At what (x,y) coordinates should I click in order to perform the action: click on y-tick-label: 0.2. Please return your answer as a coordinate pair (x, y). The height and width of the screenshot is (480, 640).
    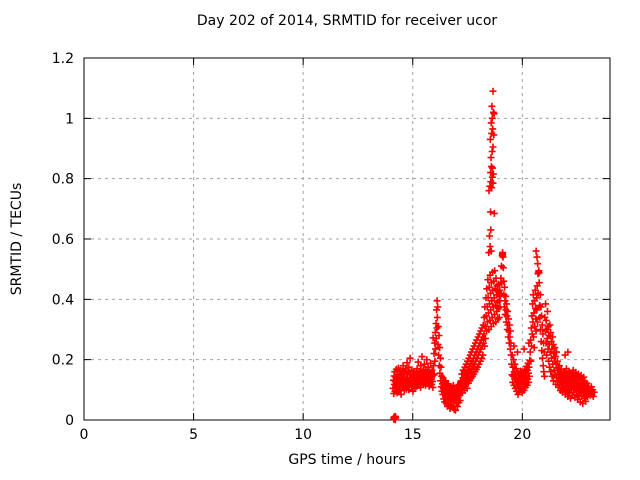
    Looking at the image, I should click on (63, 361).